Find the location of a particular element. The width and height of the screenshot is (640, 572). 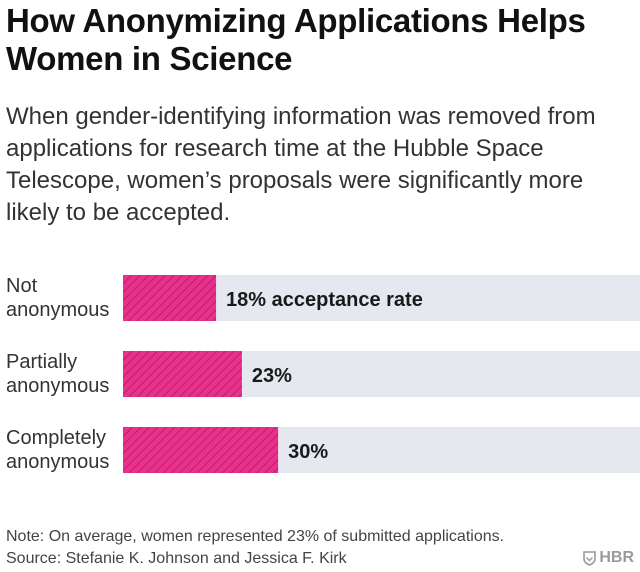

shield-icon is located at coordinates (590, 558).